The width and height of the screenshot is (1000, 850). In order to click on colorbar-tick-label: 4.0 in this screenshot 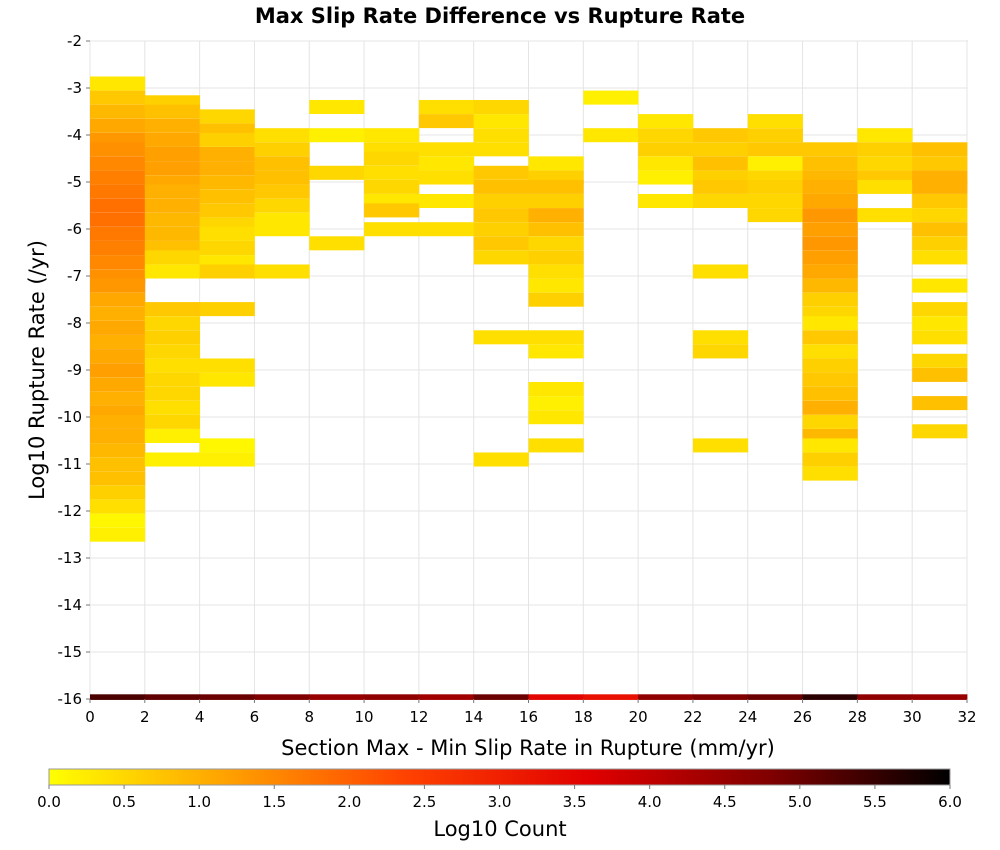, I will do `click(650, 802)`.